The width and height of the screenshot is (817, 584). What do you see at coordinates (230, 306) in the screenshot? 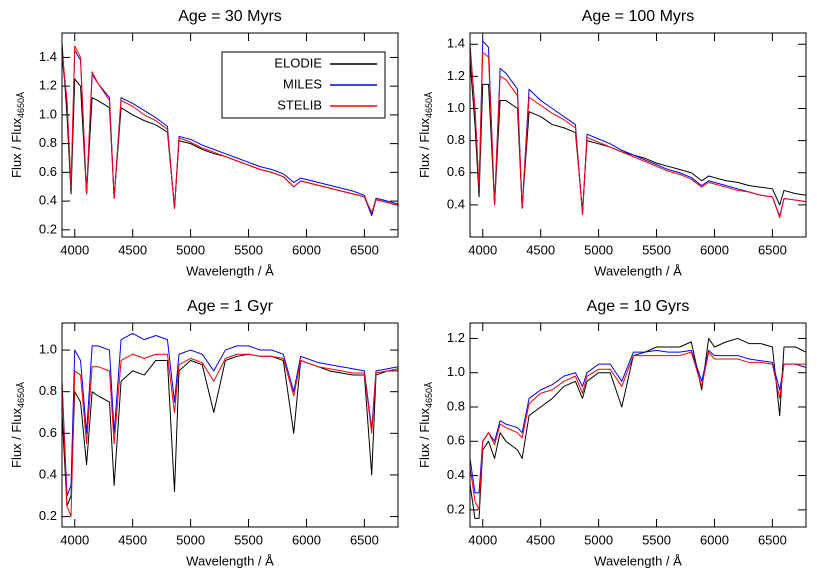
I see `panel-title: Age = 1 Gyr` at bounding box center [230, 306].